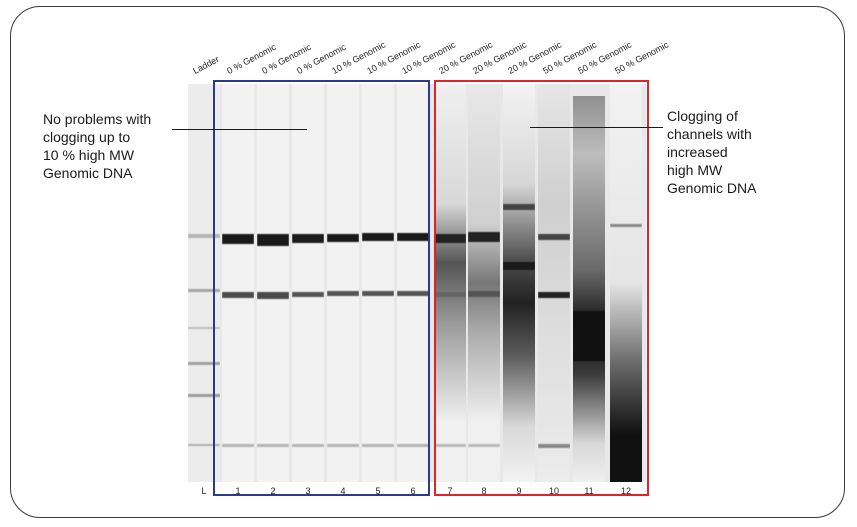 This screenshot has height=527, width=857. What do you see at coordinates (273, 491) in the screenshot?
I see `lane-number: 2` at bounding box center [273, 491].